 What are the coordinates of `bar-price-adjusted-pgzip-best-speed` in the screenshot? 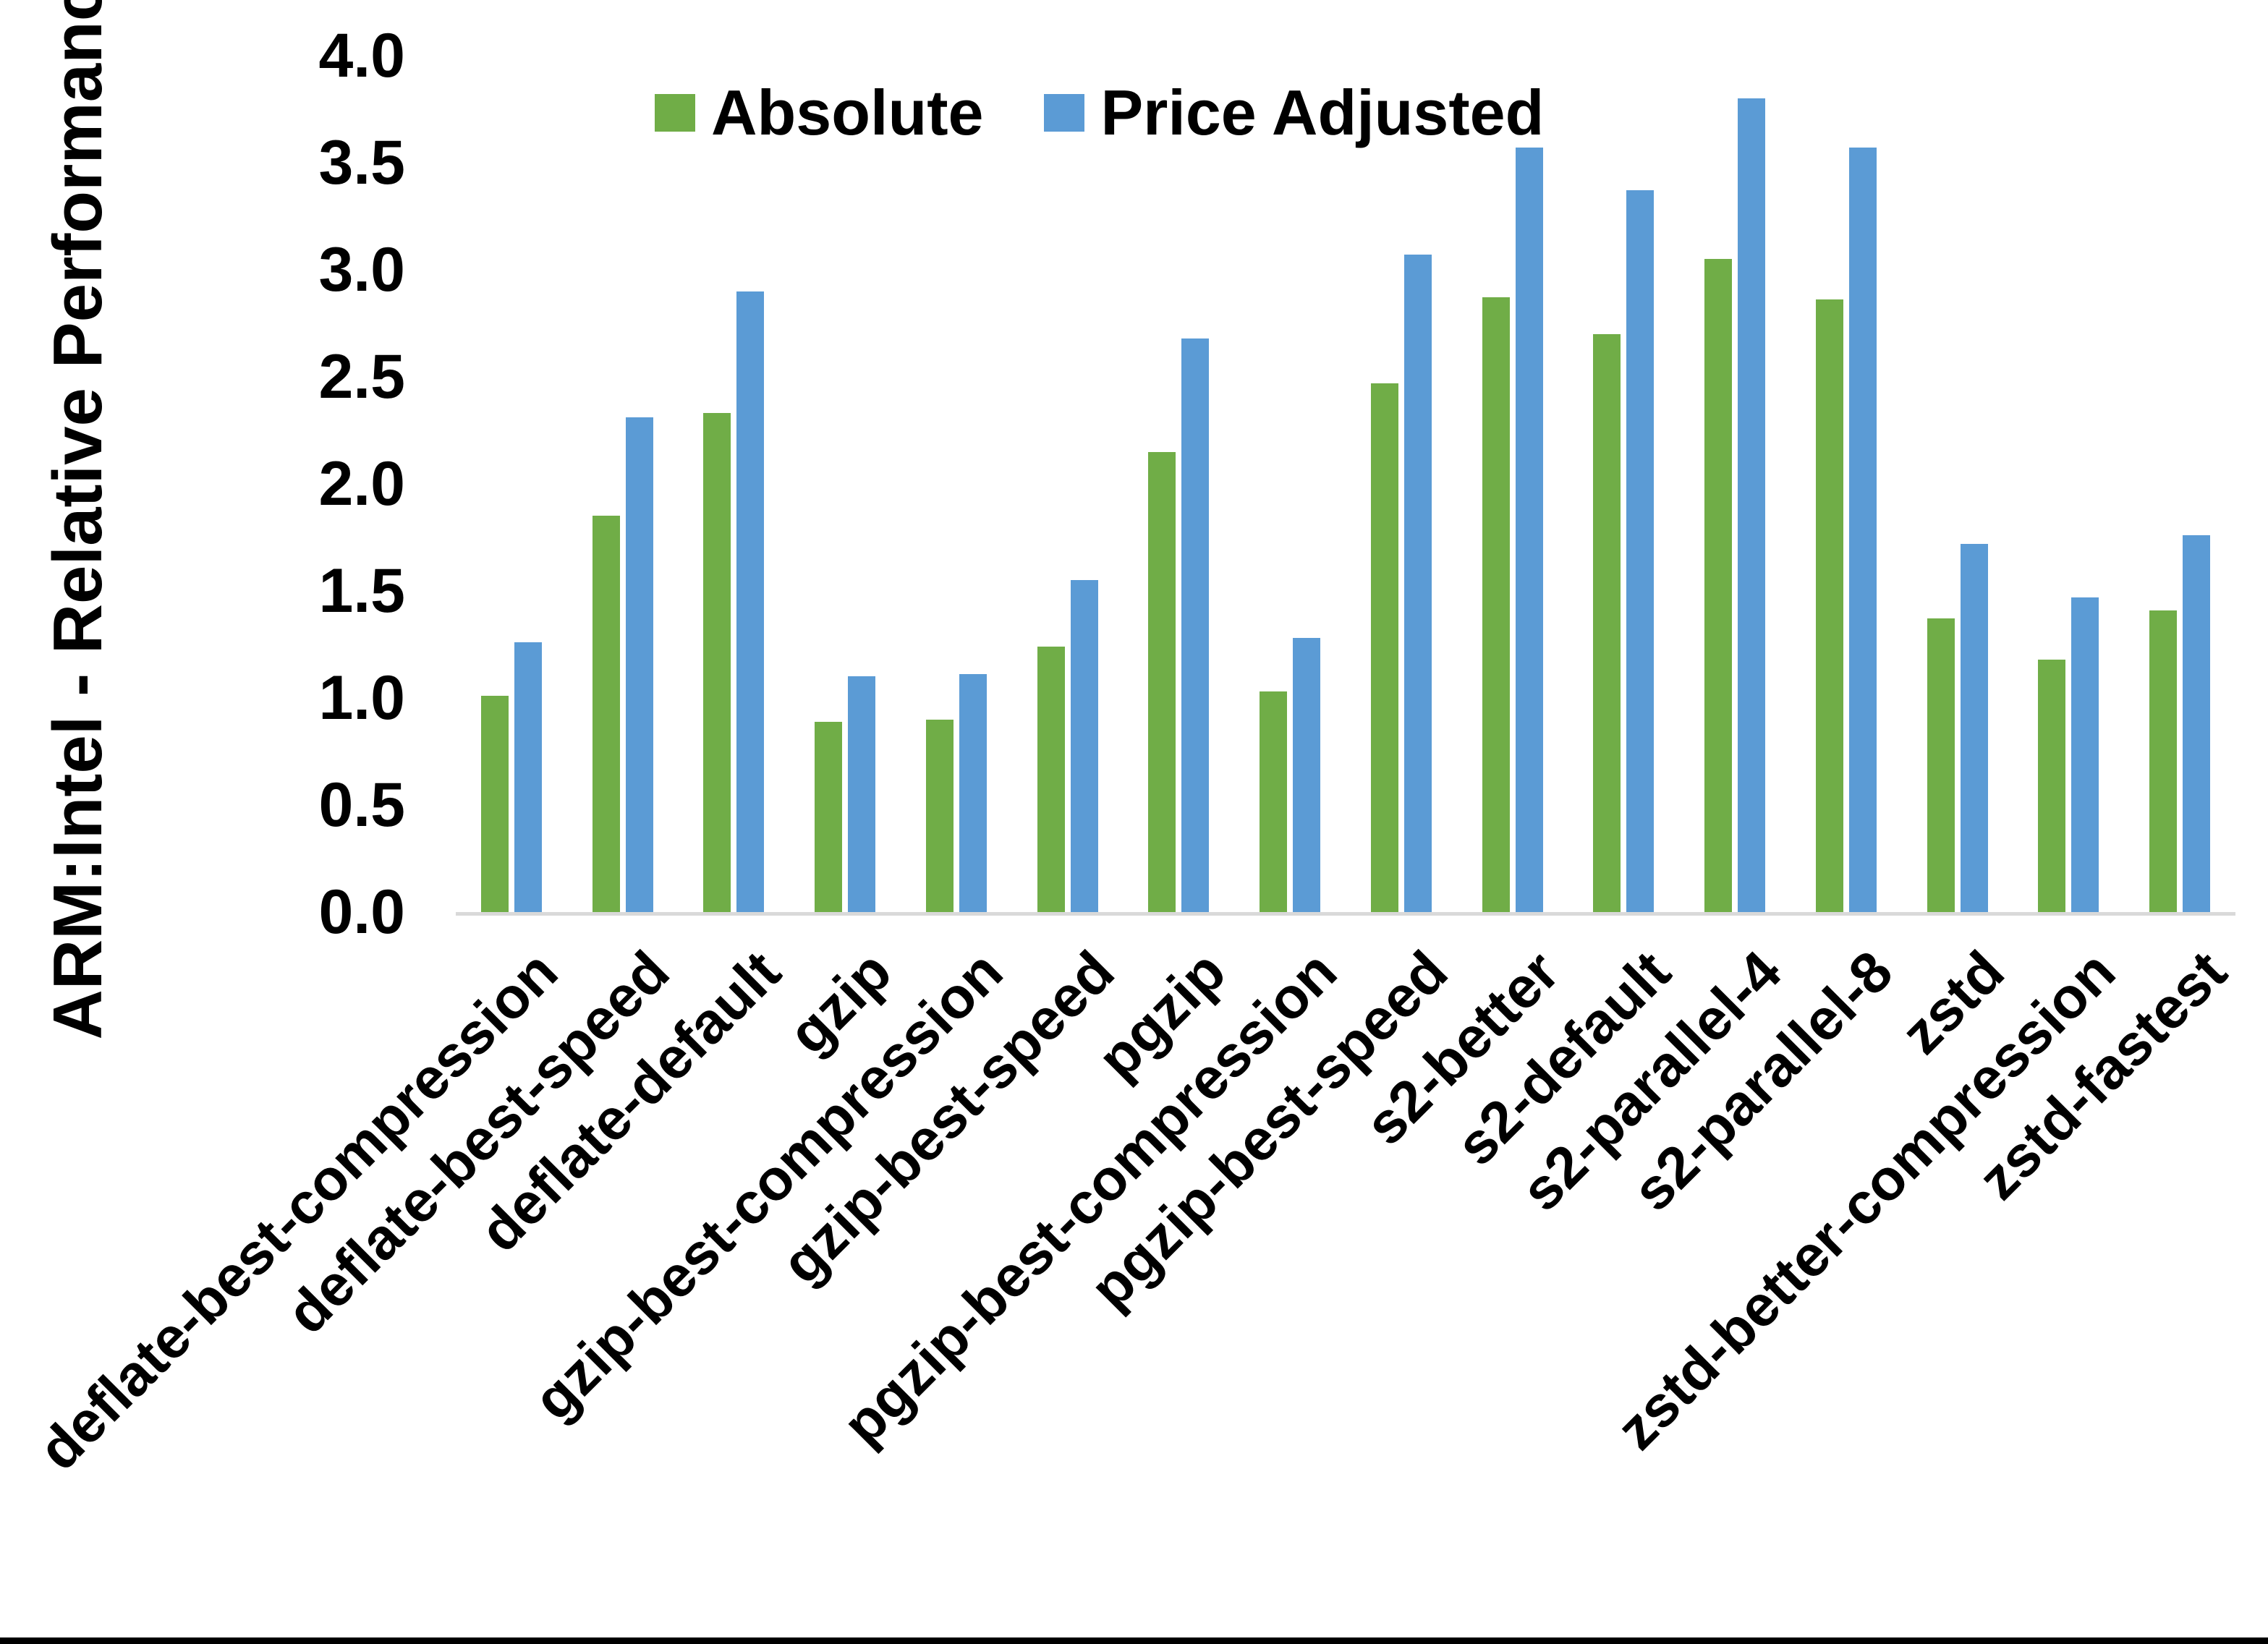 It's located at (1417, 583).